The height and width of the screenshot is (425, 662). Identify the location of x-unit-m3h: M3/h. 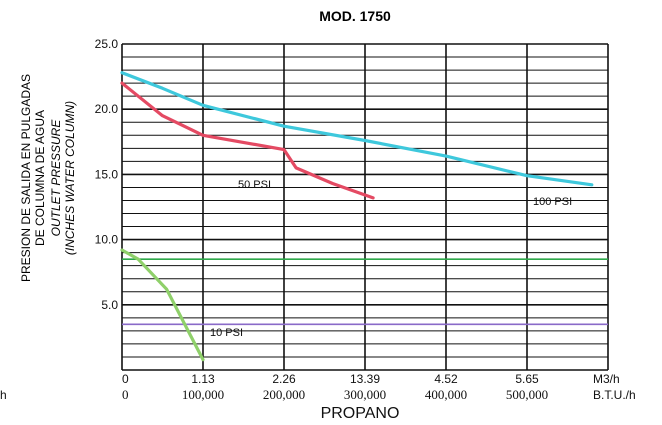
(606, 379).